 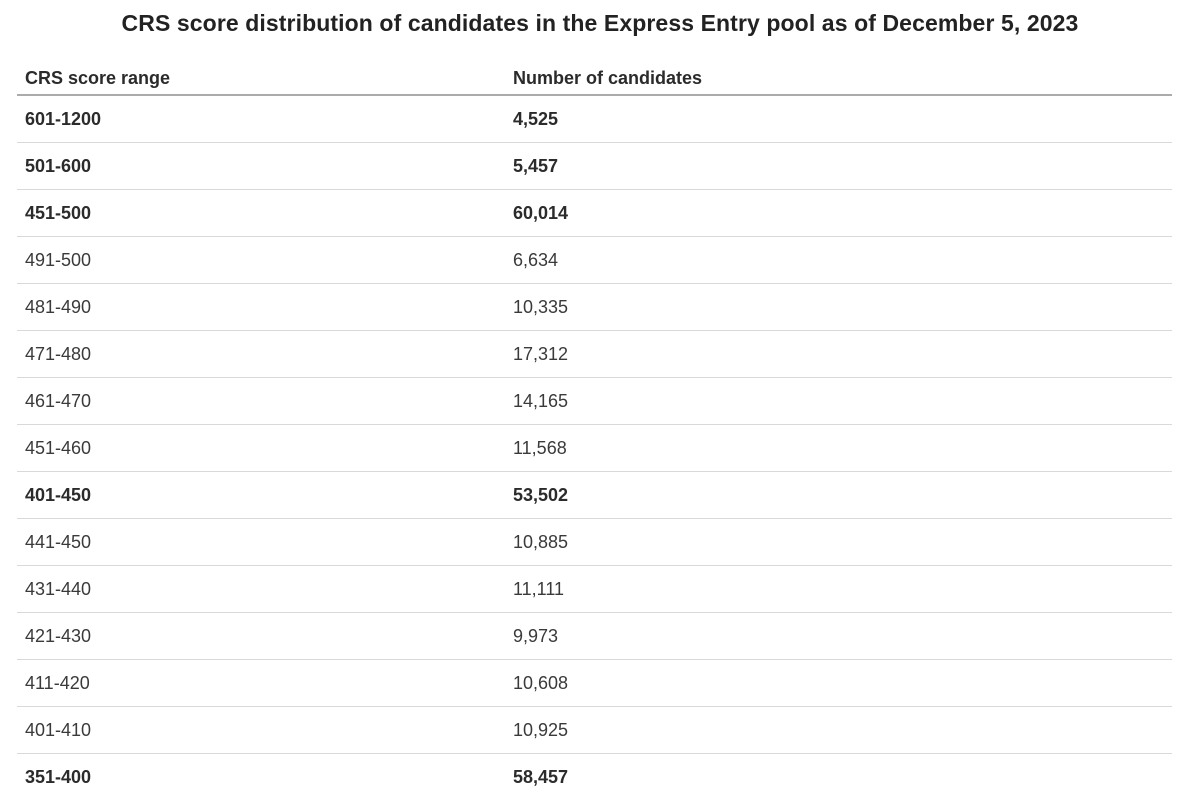 I want to click on candidate-count-cell: 58,457, so click(x=838, y=773).